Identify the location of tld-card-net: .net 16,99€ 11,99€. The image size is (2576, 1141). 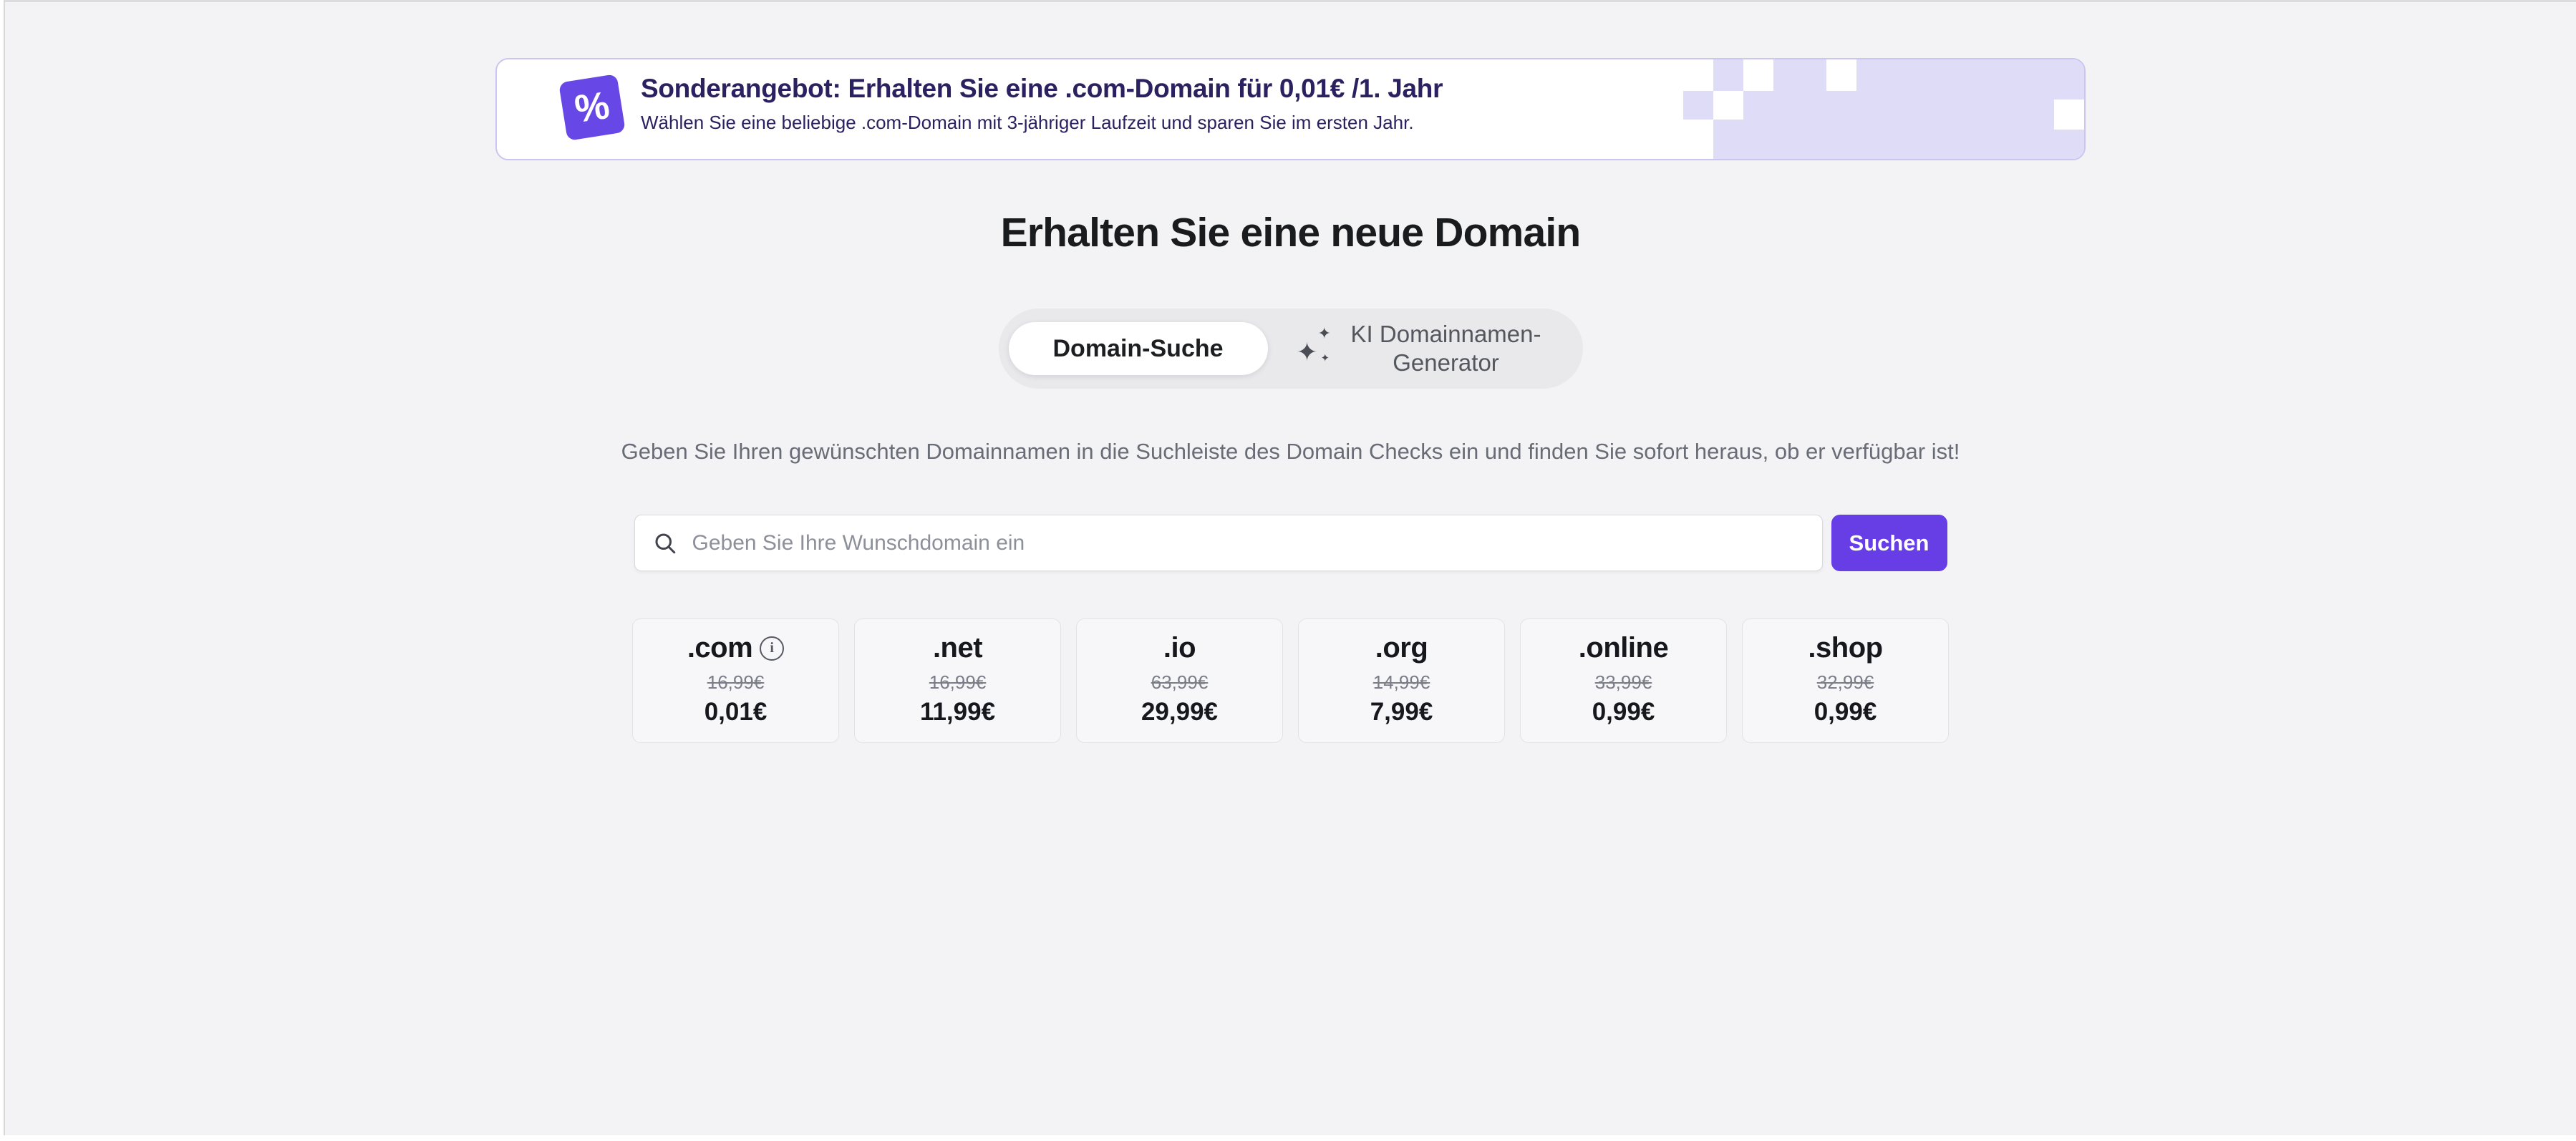
(958, 680).